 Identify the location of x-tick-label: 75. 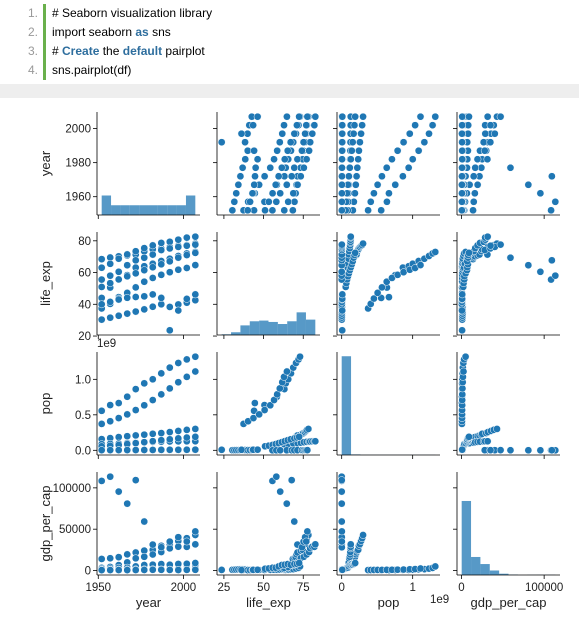
(303, 588).